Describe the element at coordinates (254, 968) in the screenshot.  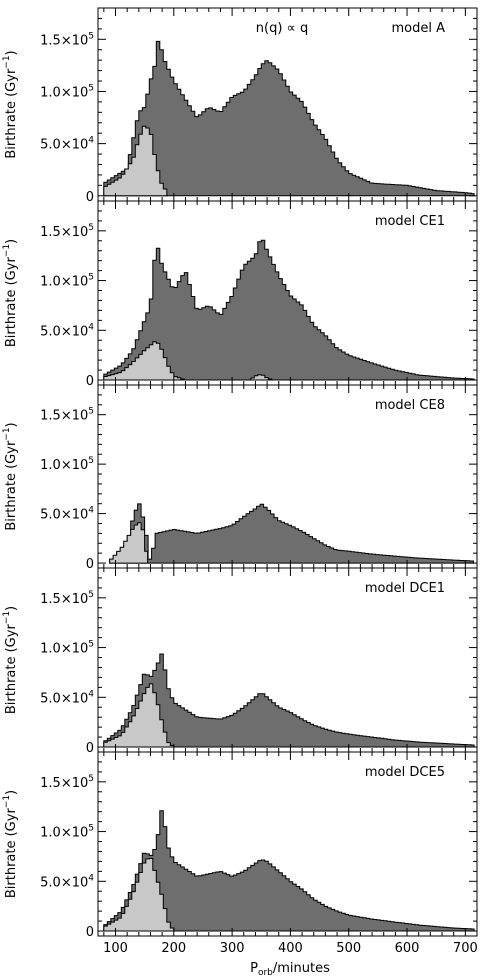
I see `x-axis-title-main: P` at that location.